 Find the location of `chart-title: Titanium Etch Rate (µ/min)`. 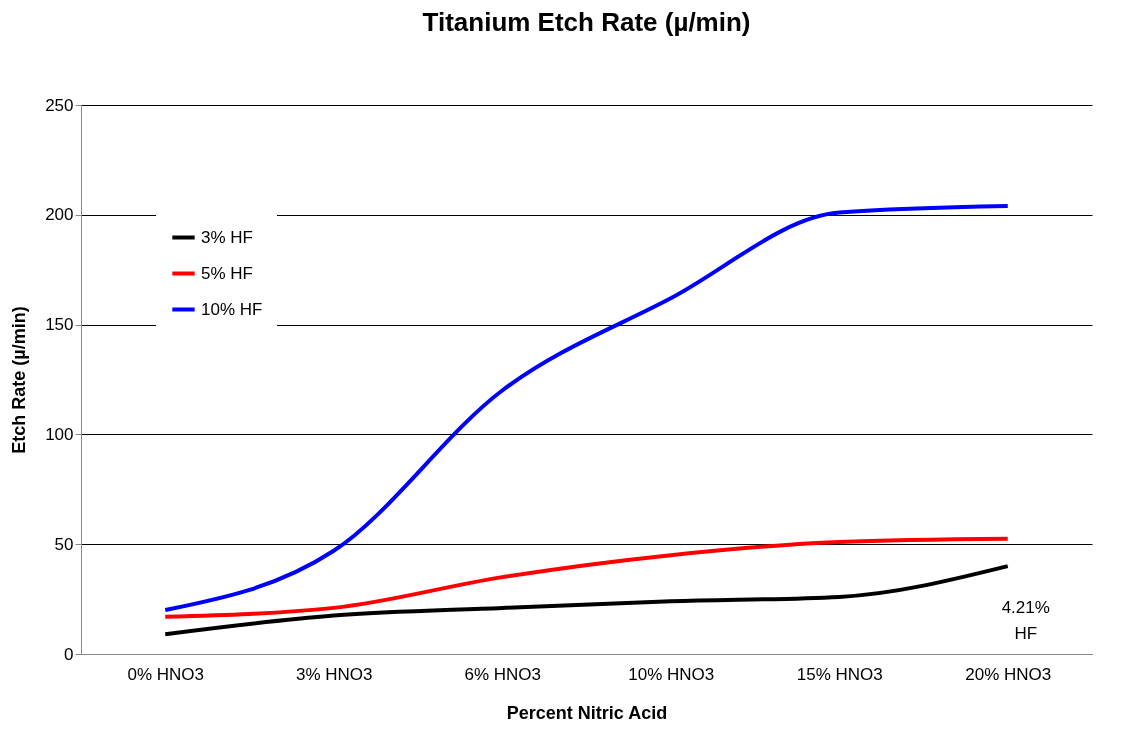

chart-title: Titanium Etch Rate (µ/min) is located at coordinates (586, 22).